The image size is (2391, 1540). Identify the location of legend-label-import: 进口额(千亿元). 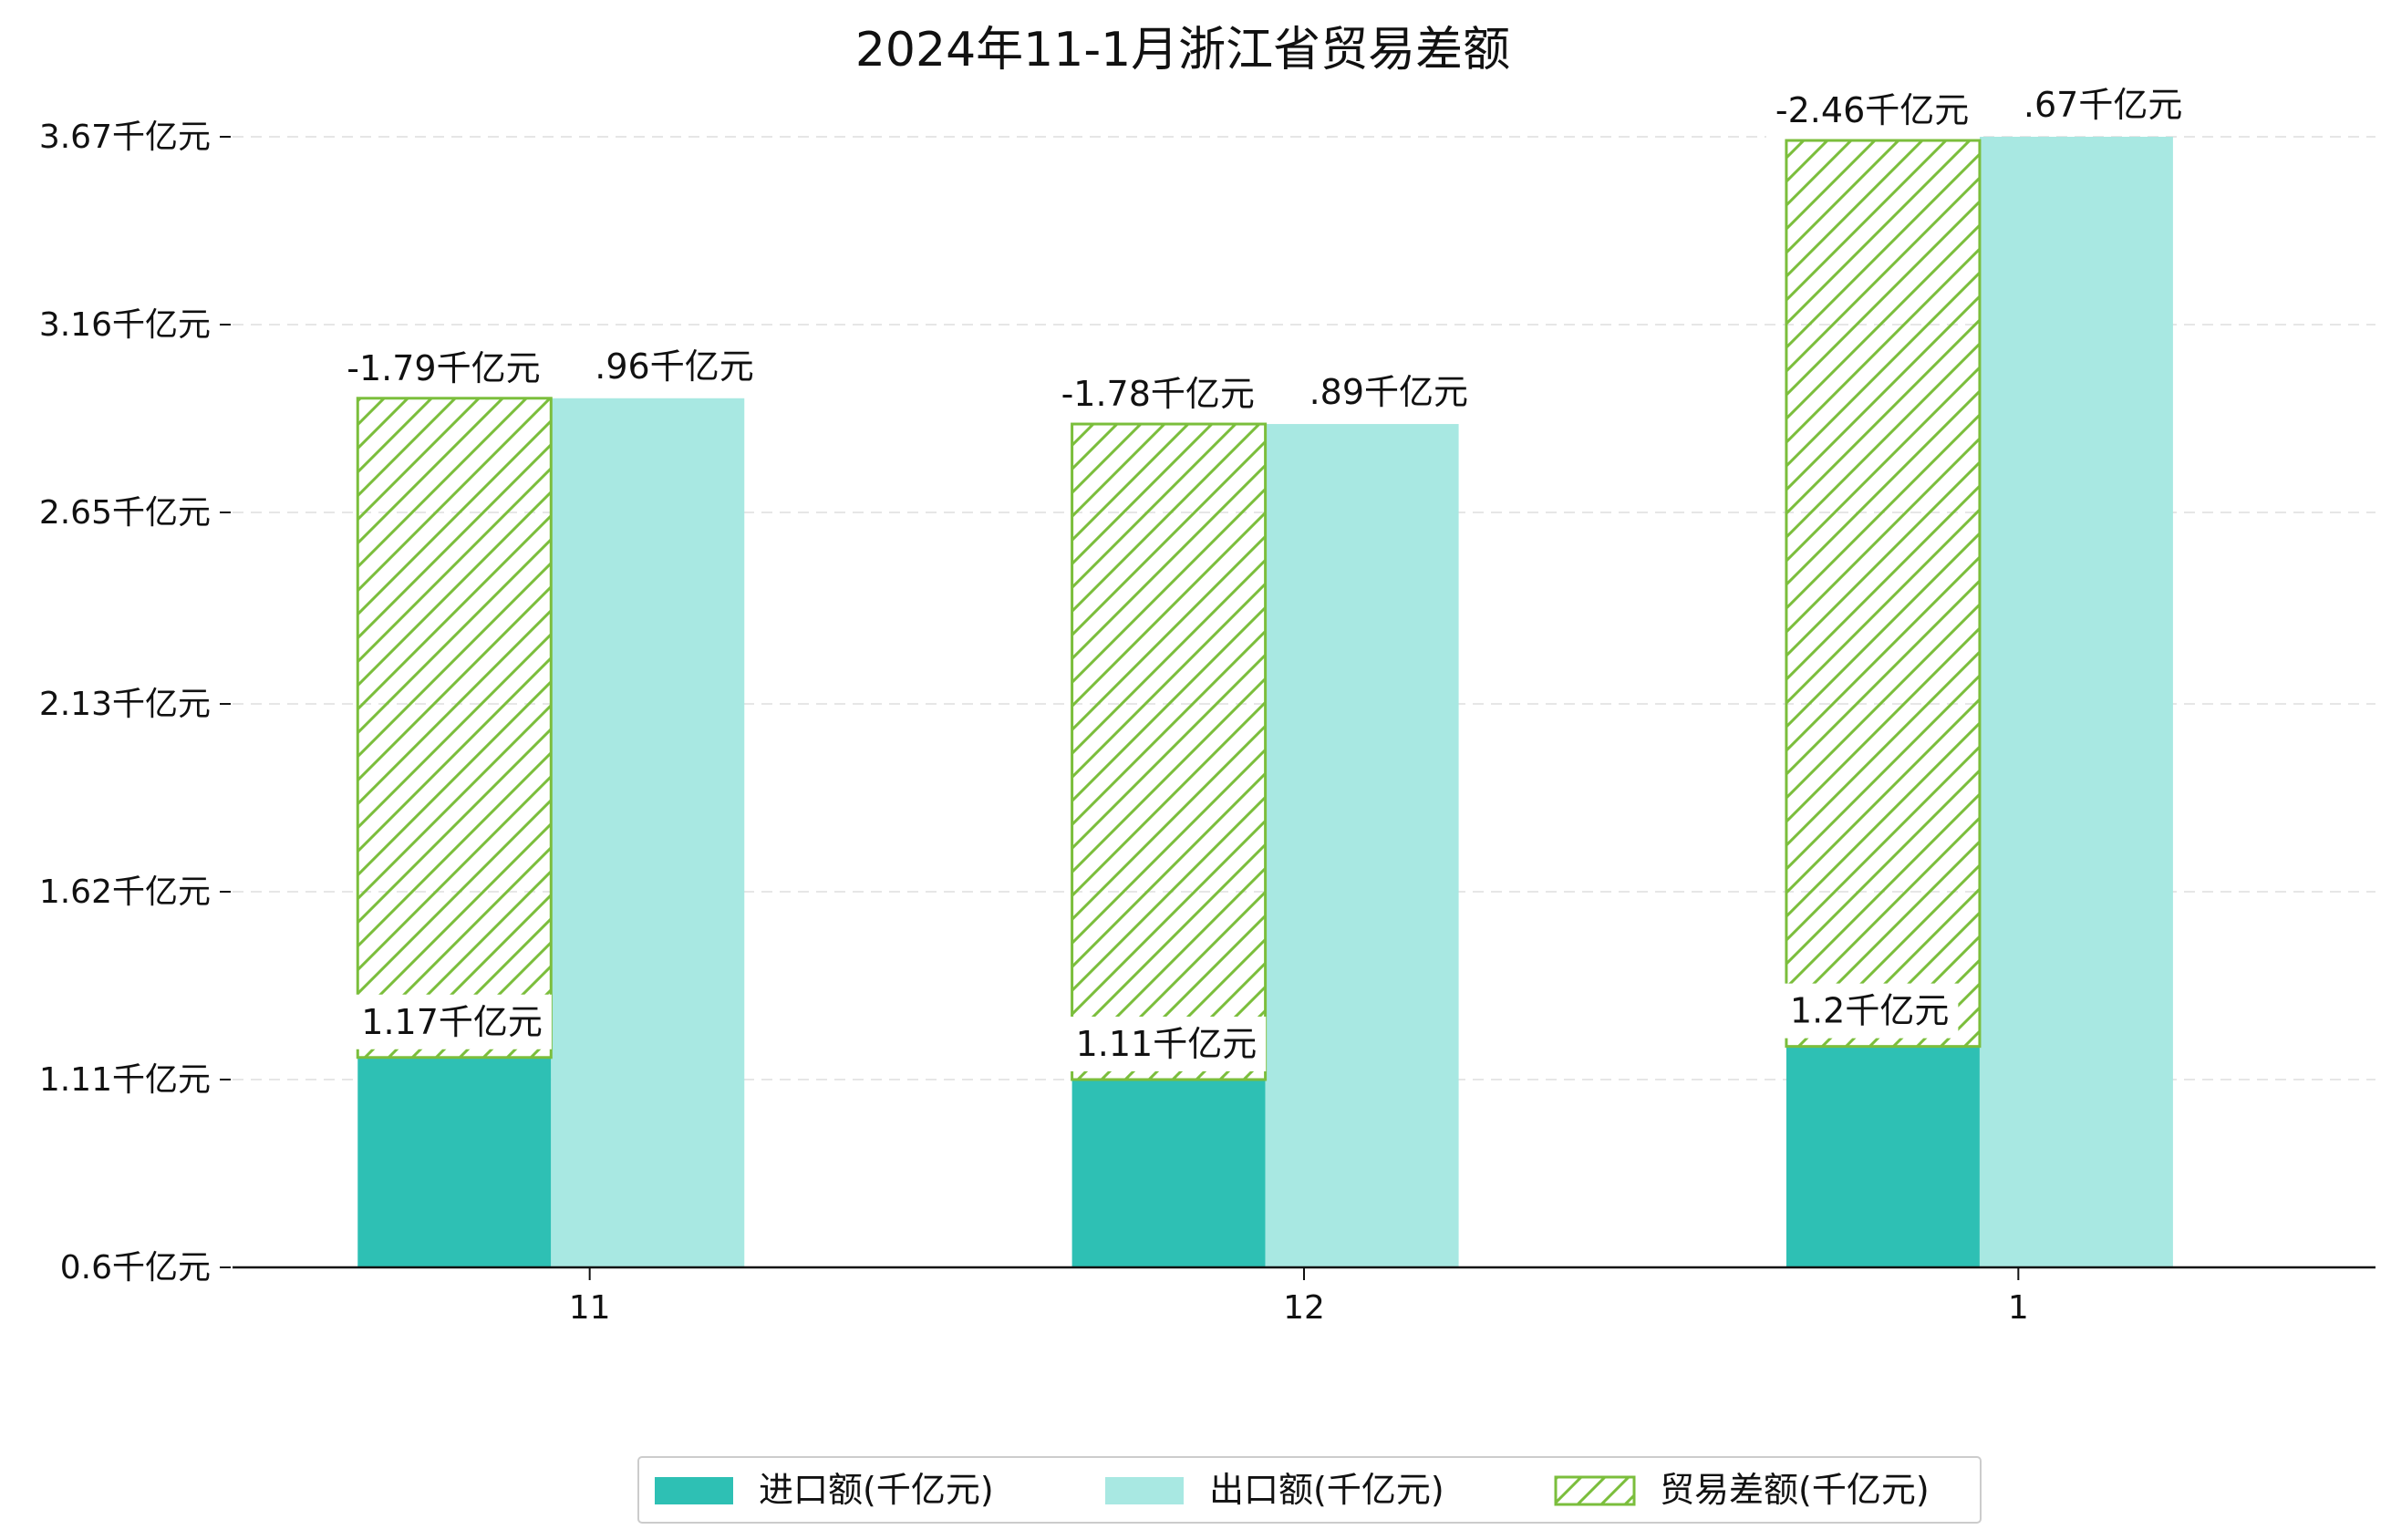
(877, 1490).